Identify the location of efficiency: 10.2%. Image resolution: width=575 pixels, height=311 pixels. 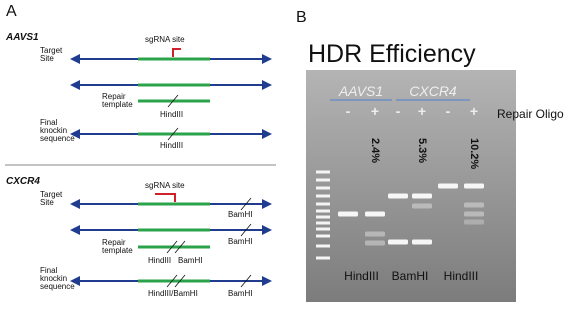
(474, 153).